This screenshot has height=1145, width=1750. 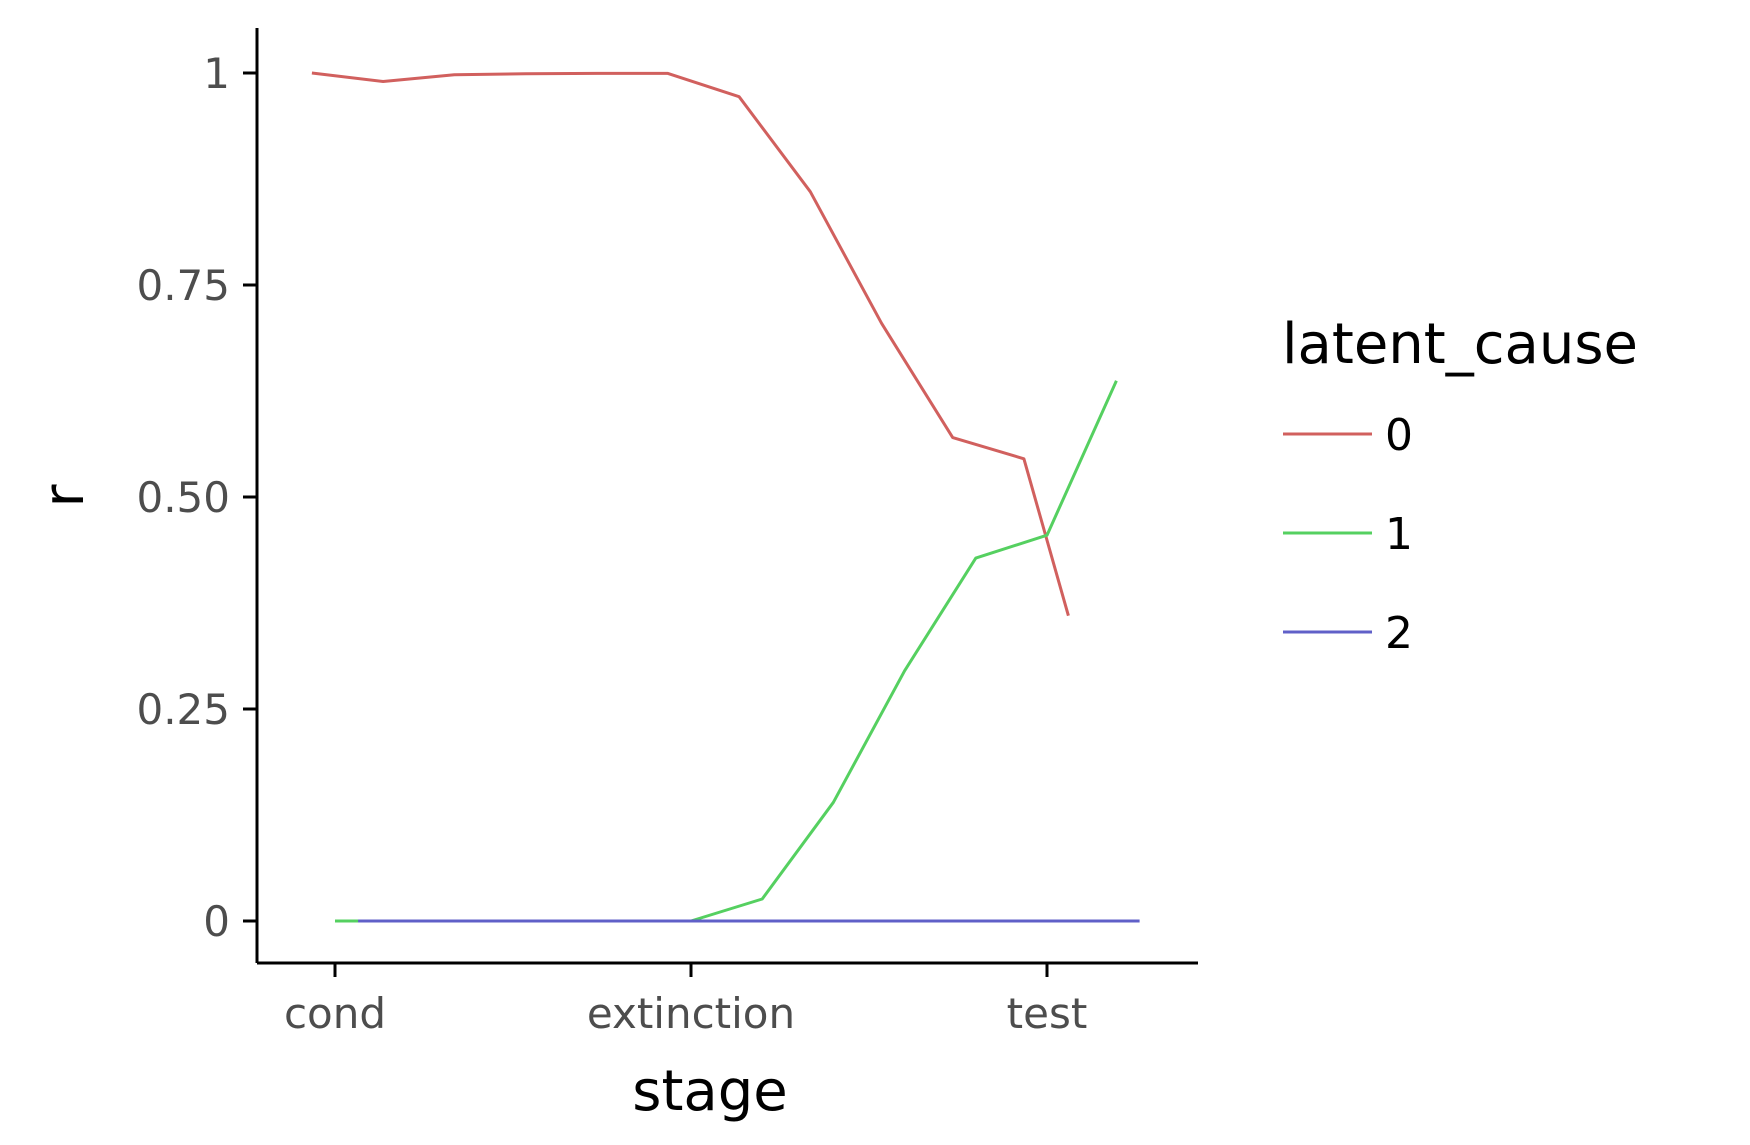 I want to click on legend-label-2: 2, so click(x=1399, y=633).